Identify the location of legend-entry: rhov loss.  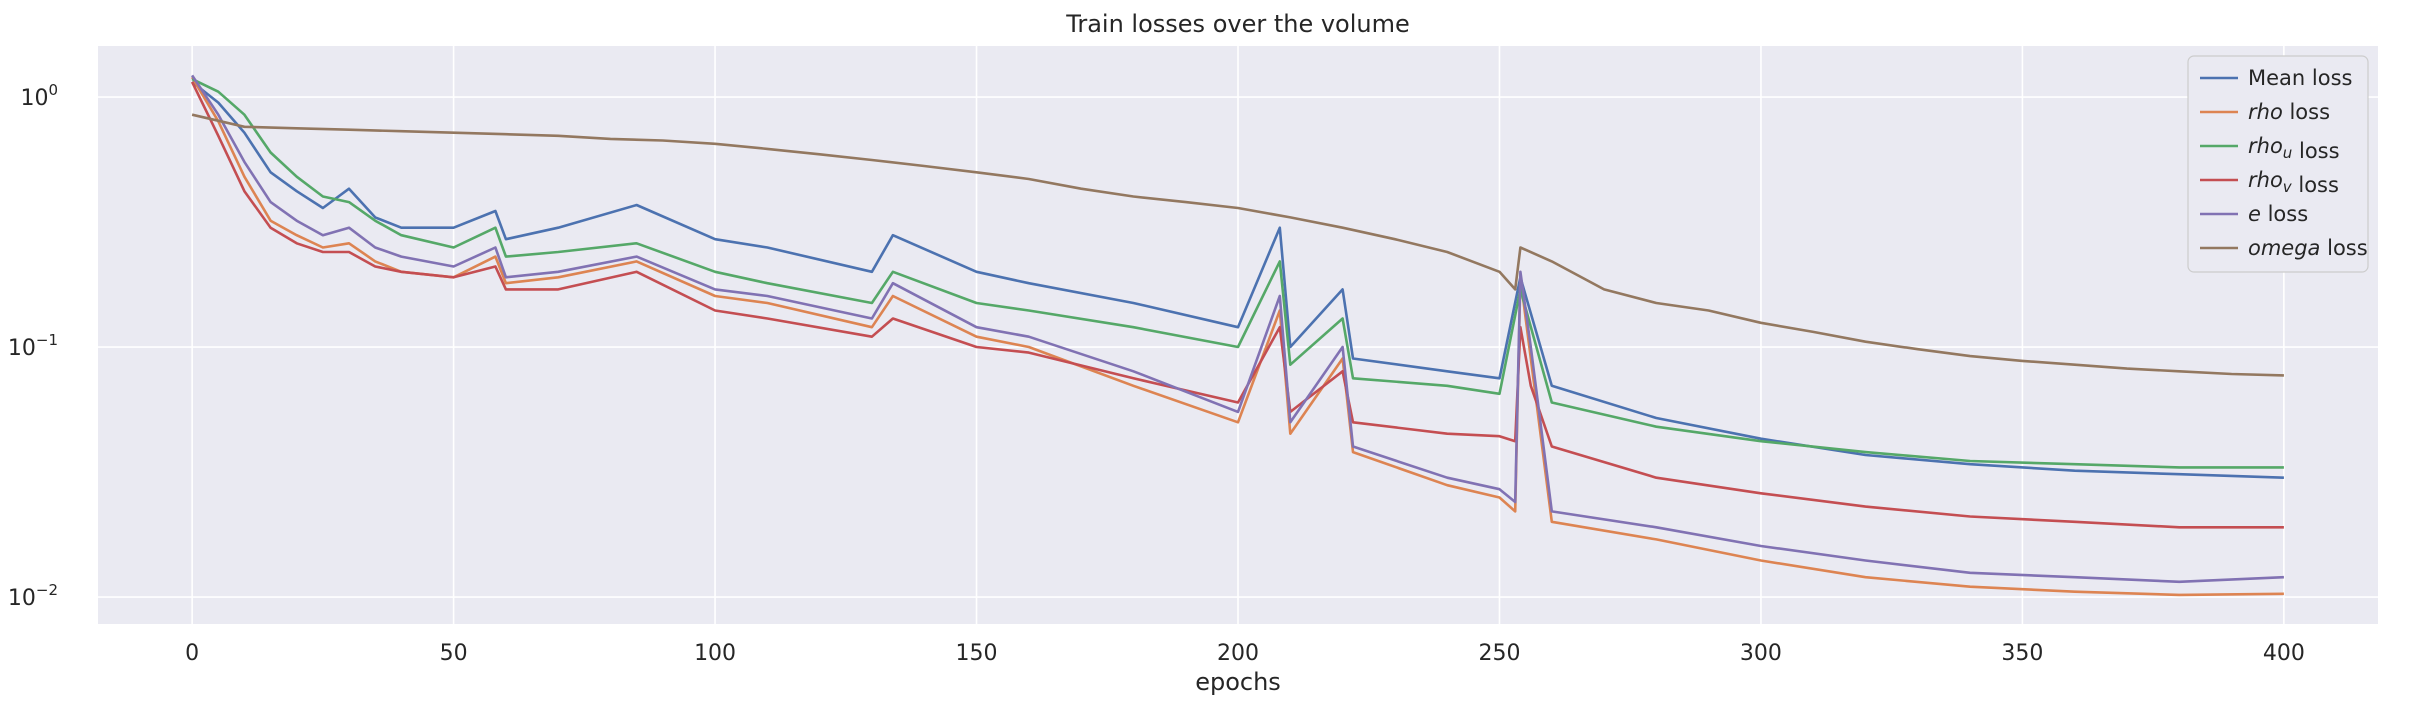
(2293, 182).